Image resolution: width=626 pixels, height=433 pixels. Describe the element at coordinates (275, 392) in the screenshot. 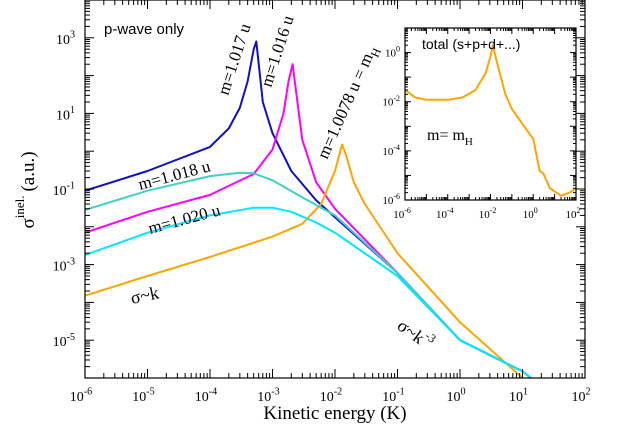

I see `x-tick-label-exponent: -3` at that location.